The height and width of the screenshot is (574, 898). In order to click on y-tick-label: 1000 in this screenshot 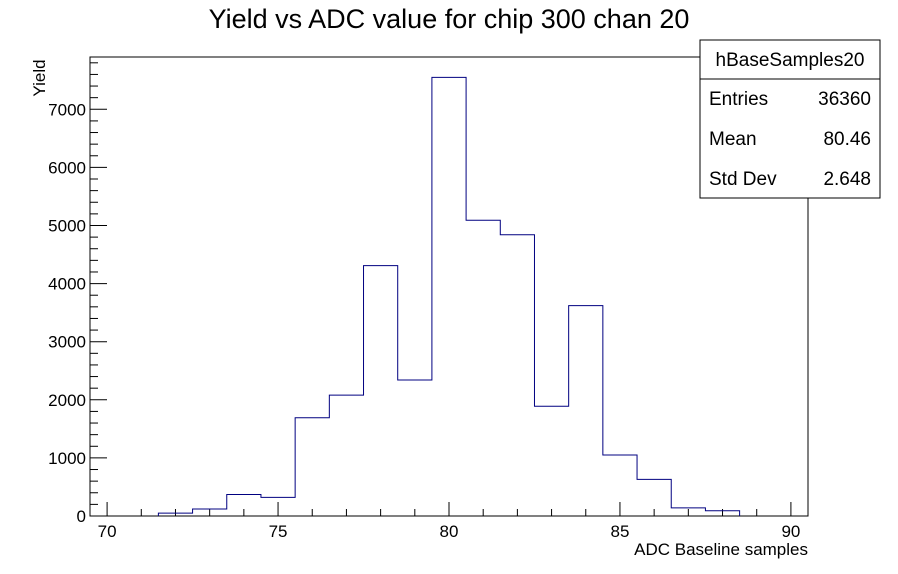, I will do `click(67, 458)`.